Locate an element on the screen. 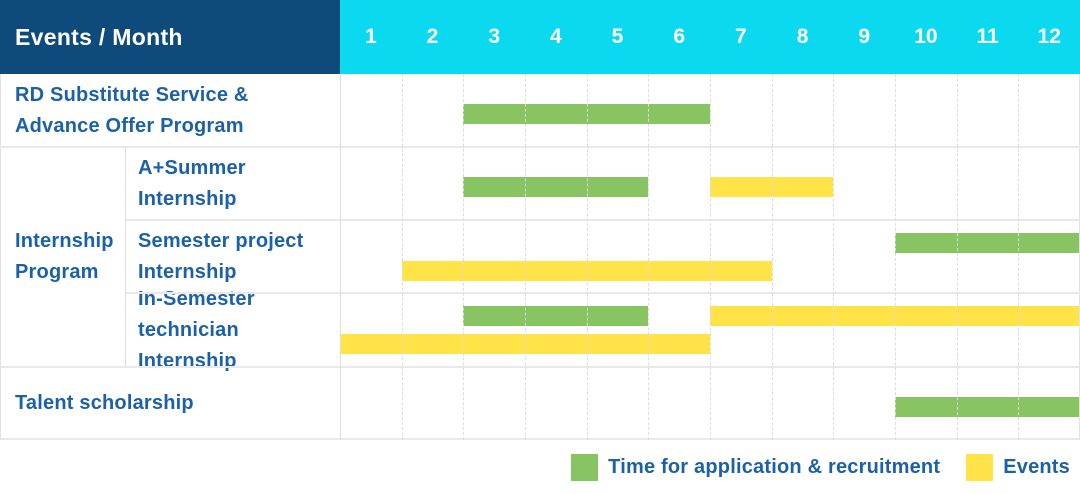 This screenshot has width=1080, height=494. legend-item-recruitment: Time for application & recruitment is located at coordinates (756, 467).